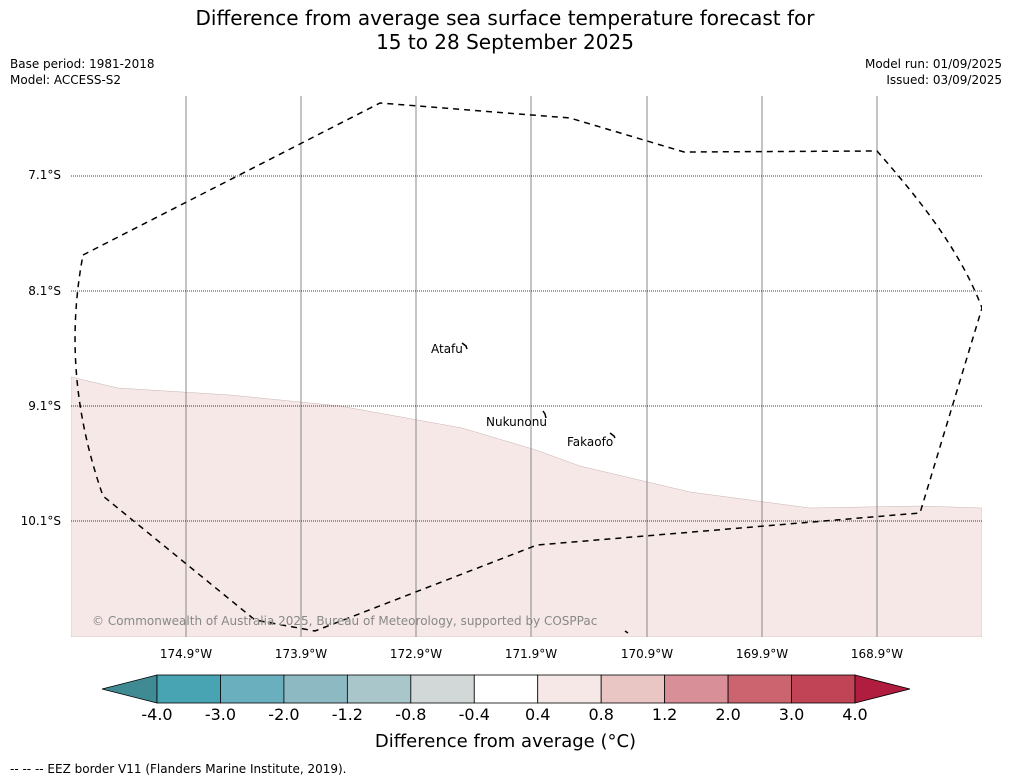 This screenshot has width=1011, height=781. What do you see at coordinates (537, 714) in the screenshot?
I see `colorbar-tick-label: 0.4` at bounding box center [537, 714].